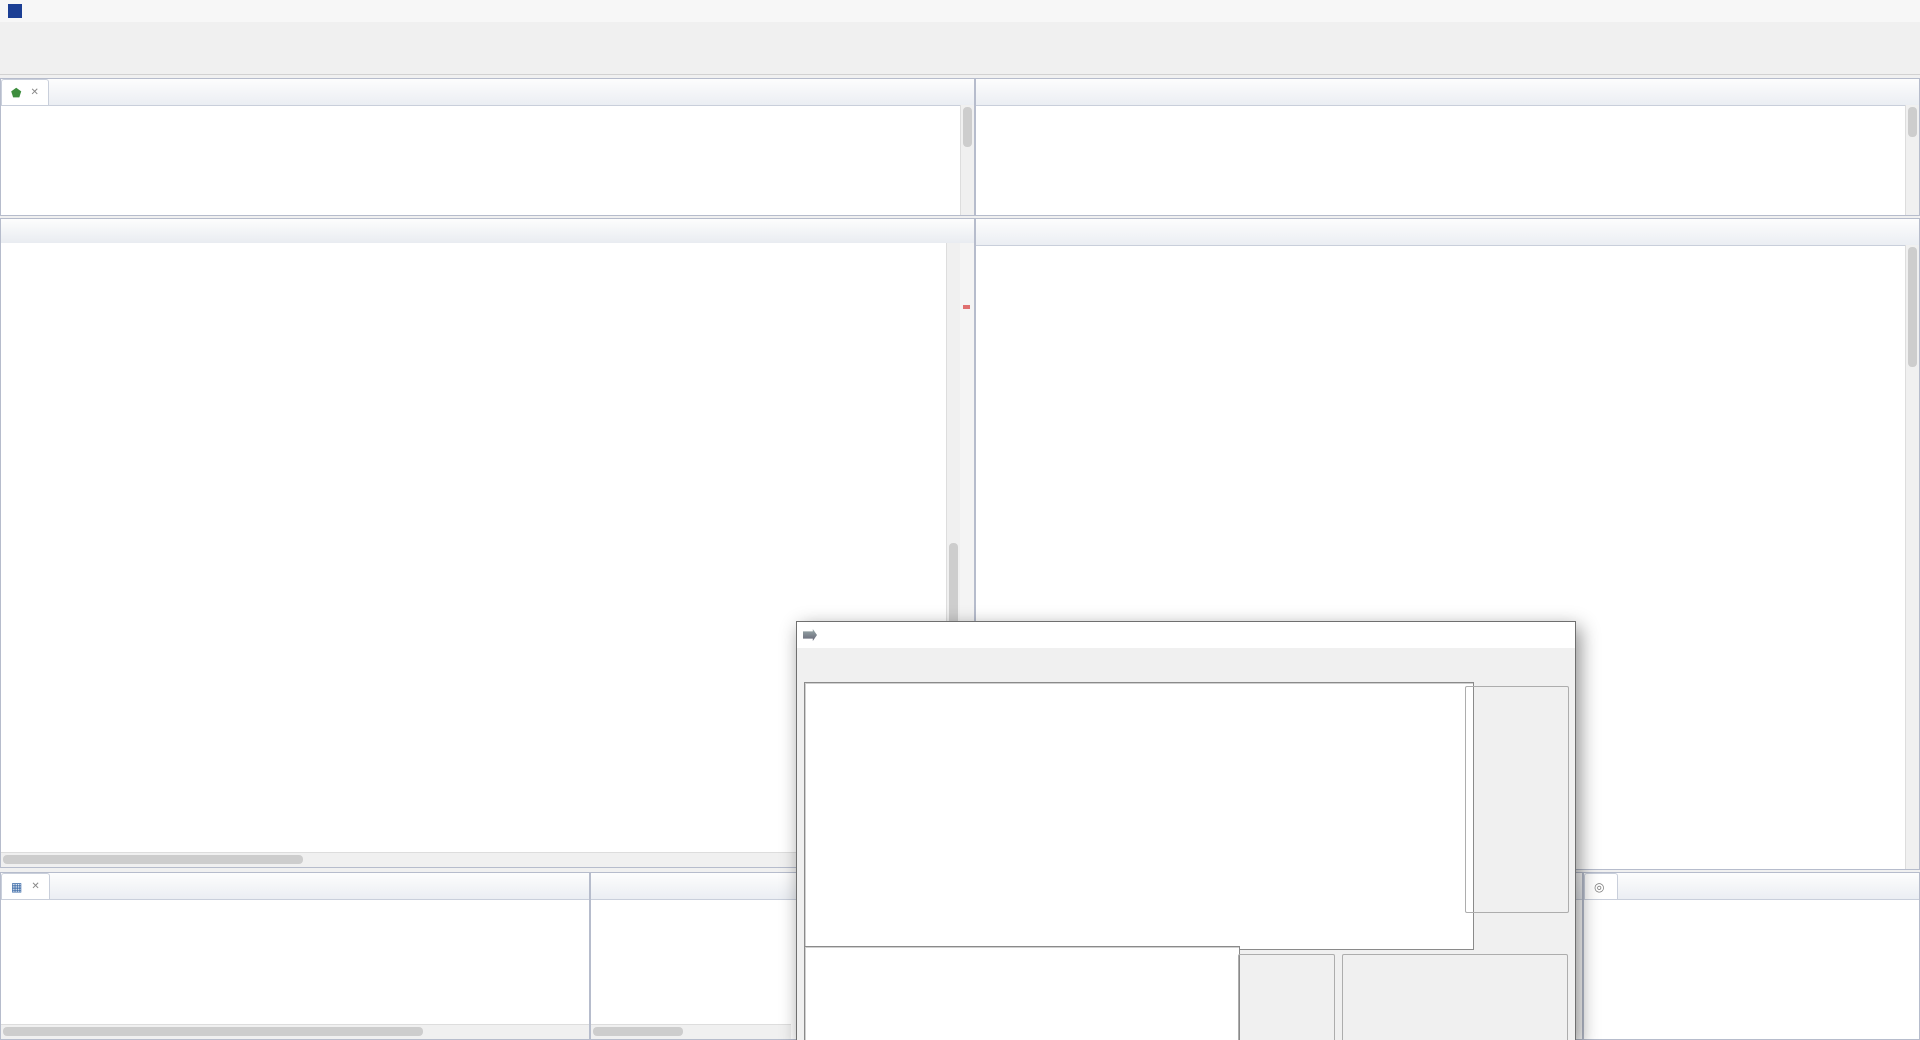 The image size is (1920, 1040). I want to click on receive-group, so click(1517, 799).